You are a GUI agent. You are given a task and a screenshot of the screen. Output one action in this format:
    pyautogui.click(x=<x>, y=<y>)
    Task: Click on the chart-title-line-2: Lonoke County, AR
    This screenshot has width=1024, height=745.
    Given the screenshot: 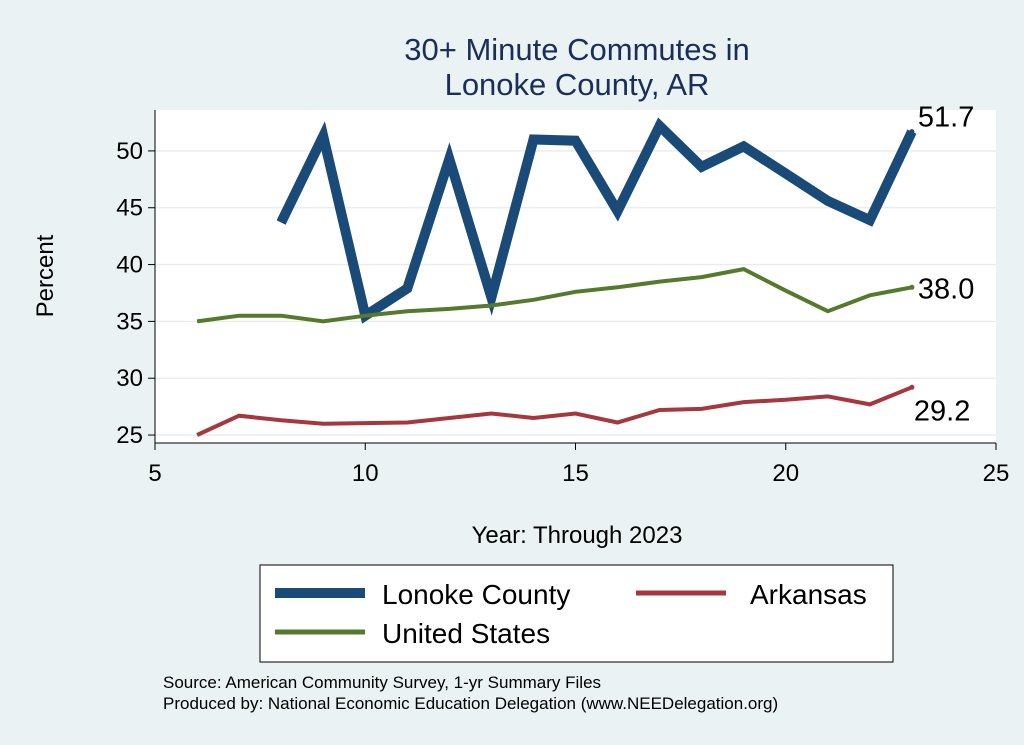 What is the action you would take?
    pyautogui.click(x=577, y=84)
    